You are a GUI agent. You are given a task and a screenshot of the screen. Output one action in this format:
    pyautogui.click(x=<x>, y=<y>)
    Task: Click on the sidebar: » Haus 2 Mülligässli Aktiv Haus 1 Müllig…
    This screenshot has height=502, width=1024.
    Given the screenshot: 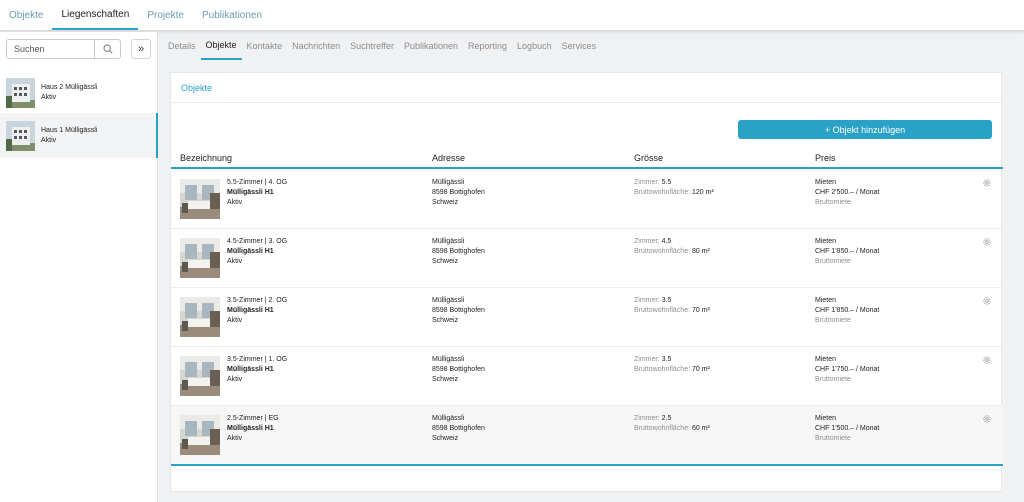 What is the action you would take?
    pyautogui.click(x=79, y=267)
    